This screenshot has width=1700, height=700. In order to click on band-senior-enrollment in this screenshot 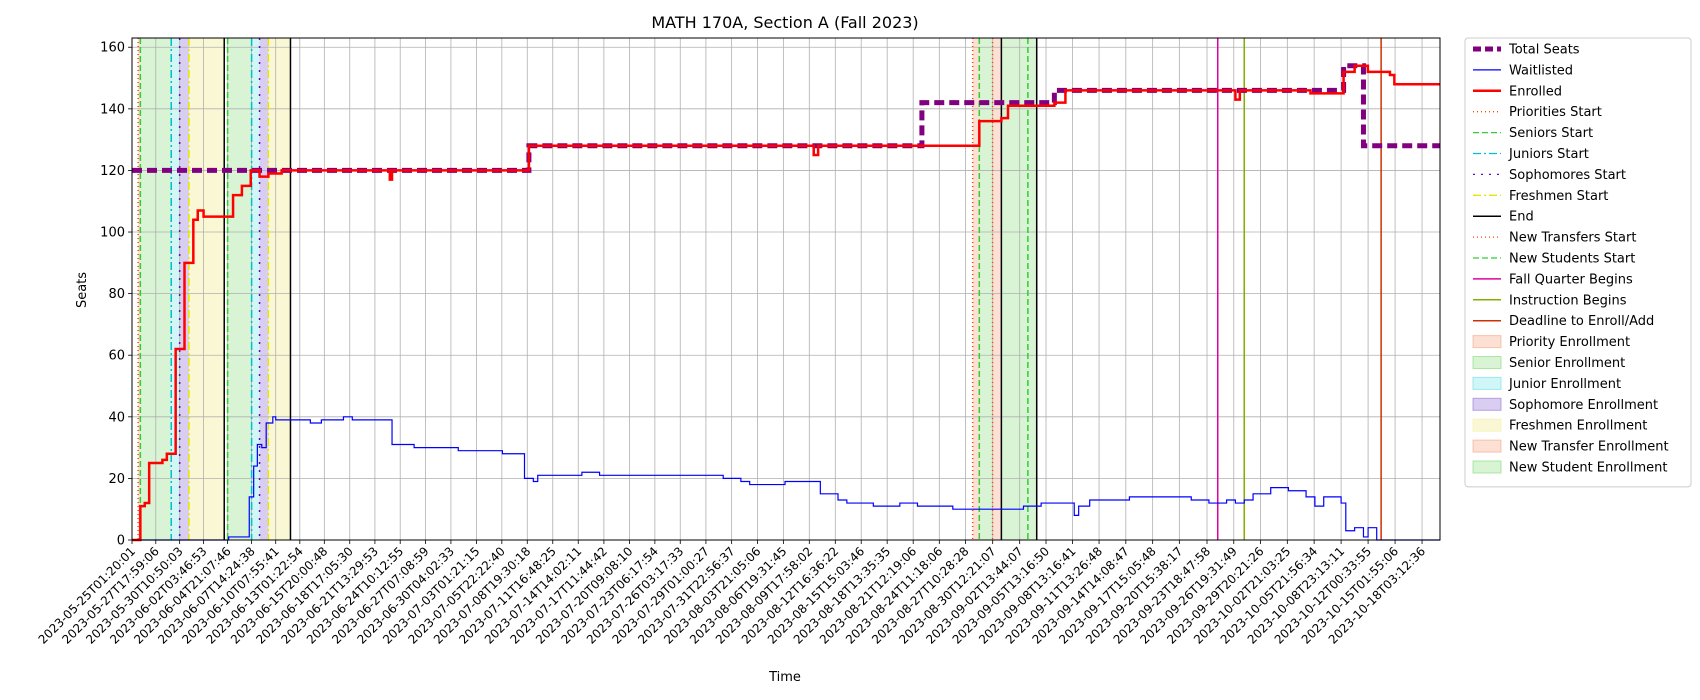, I will do `click(239, 289)`.